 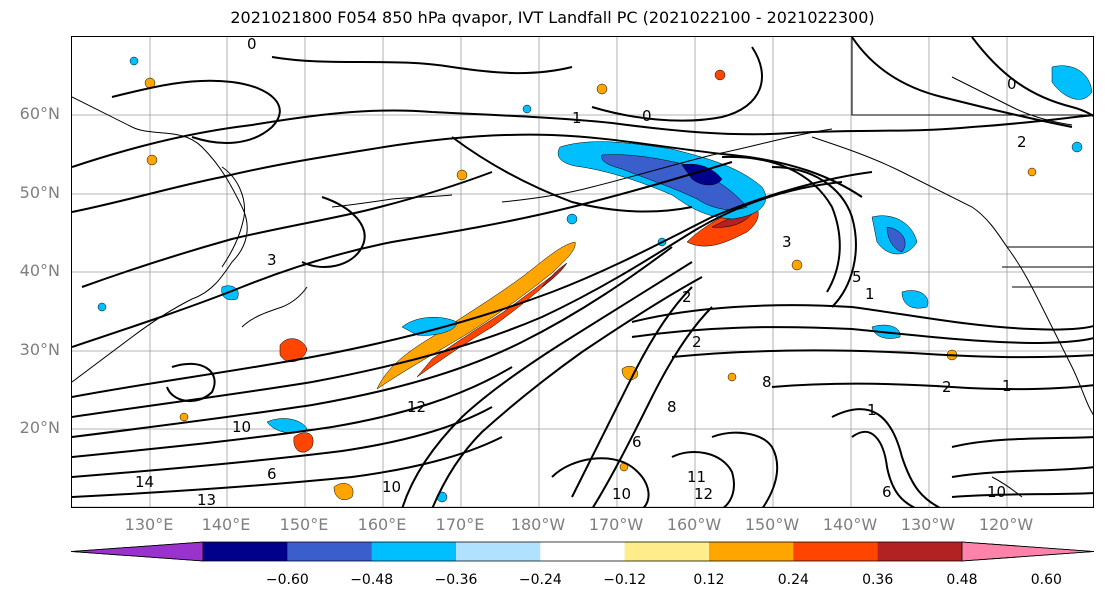 I want to click on lon-label: 140°E, so click(x=226, y=524).